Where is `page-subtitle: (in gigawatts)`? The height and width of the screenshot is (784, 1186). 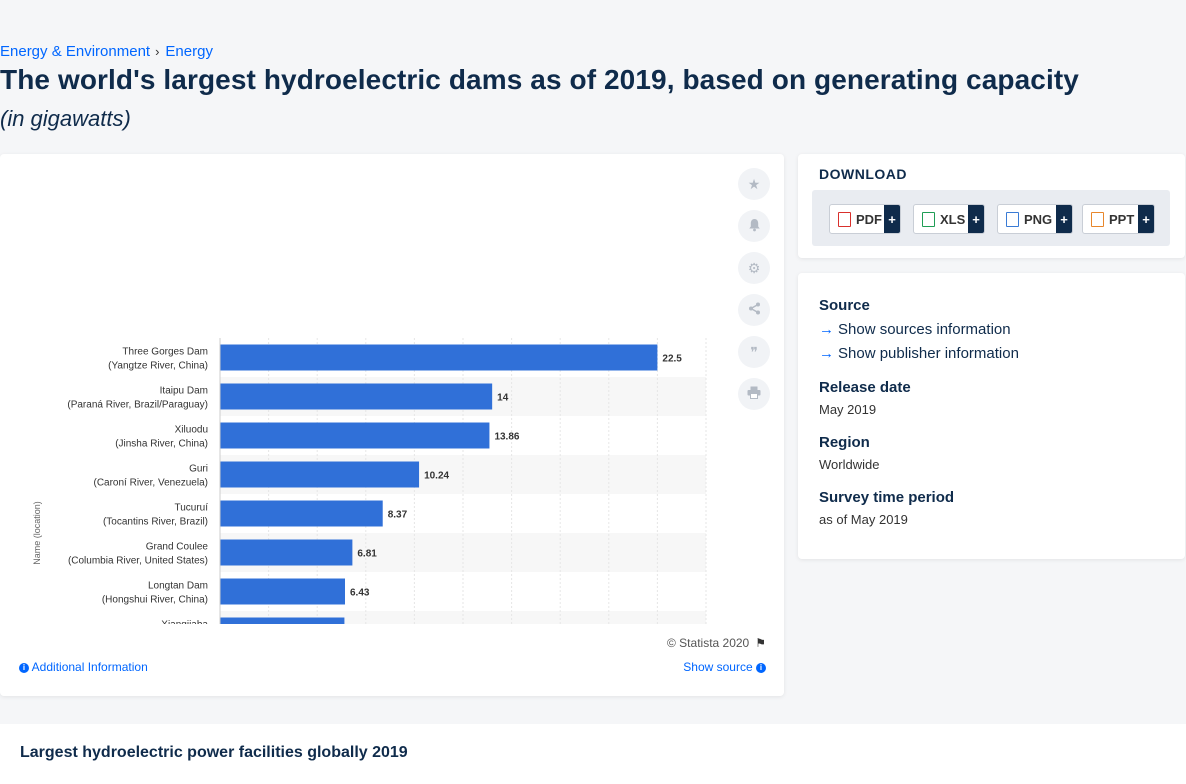
page-subtitle: (in gigawatts) is located at coordinates (65, 118).